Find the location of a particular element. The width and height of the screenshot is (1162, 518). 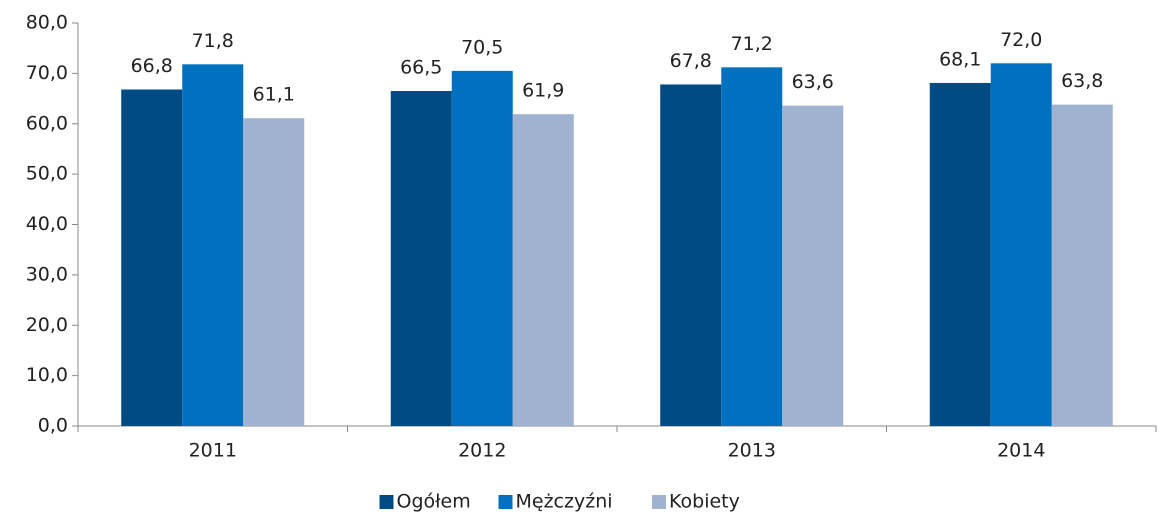

legend-label: Kobiety is located at coordinates (704, 502).